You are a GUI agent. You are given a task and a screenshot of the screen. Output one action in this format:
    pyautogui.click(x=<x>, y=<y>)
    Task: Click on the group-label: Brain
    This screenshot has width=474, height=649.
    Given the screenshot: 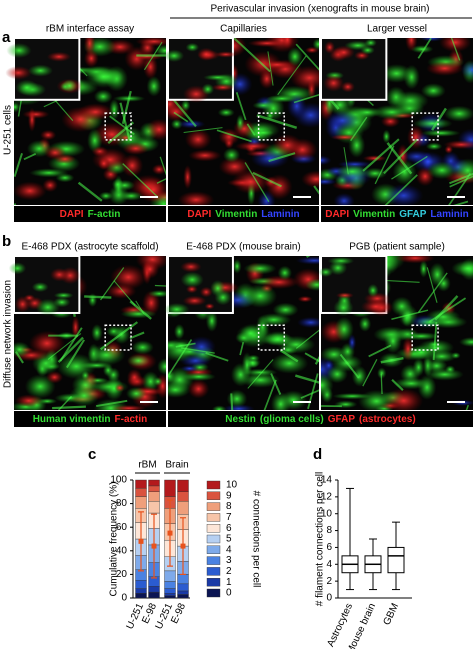 What is the action you would take?
    pyautogui.click(x=176, y=465)
    